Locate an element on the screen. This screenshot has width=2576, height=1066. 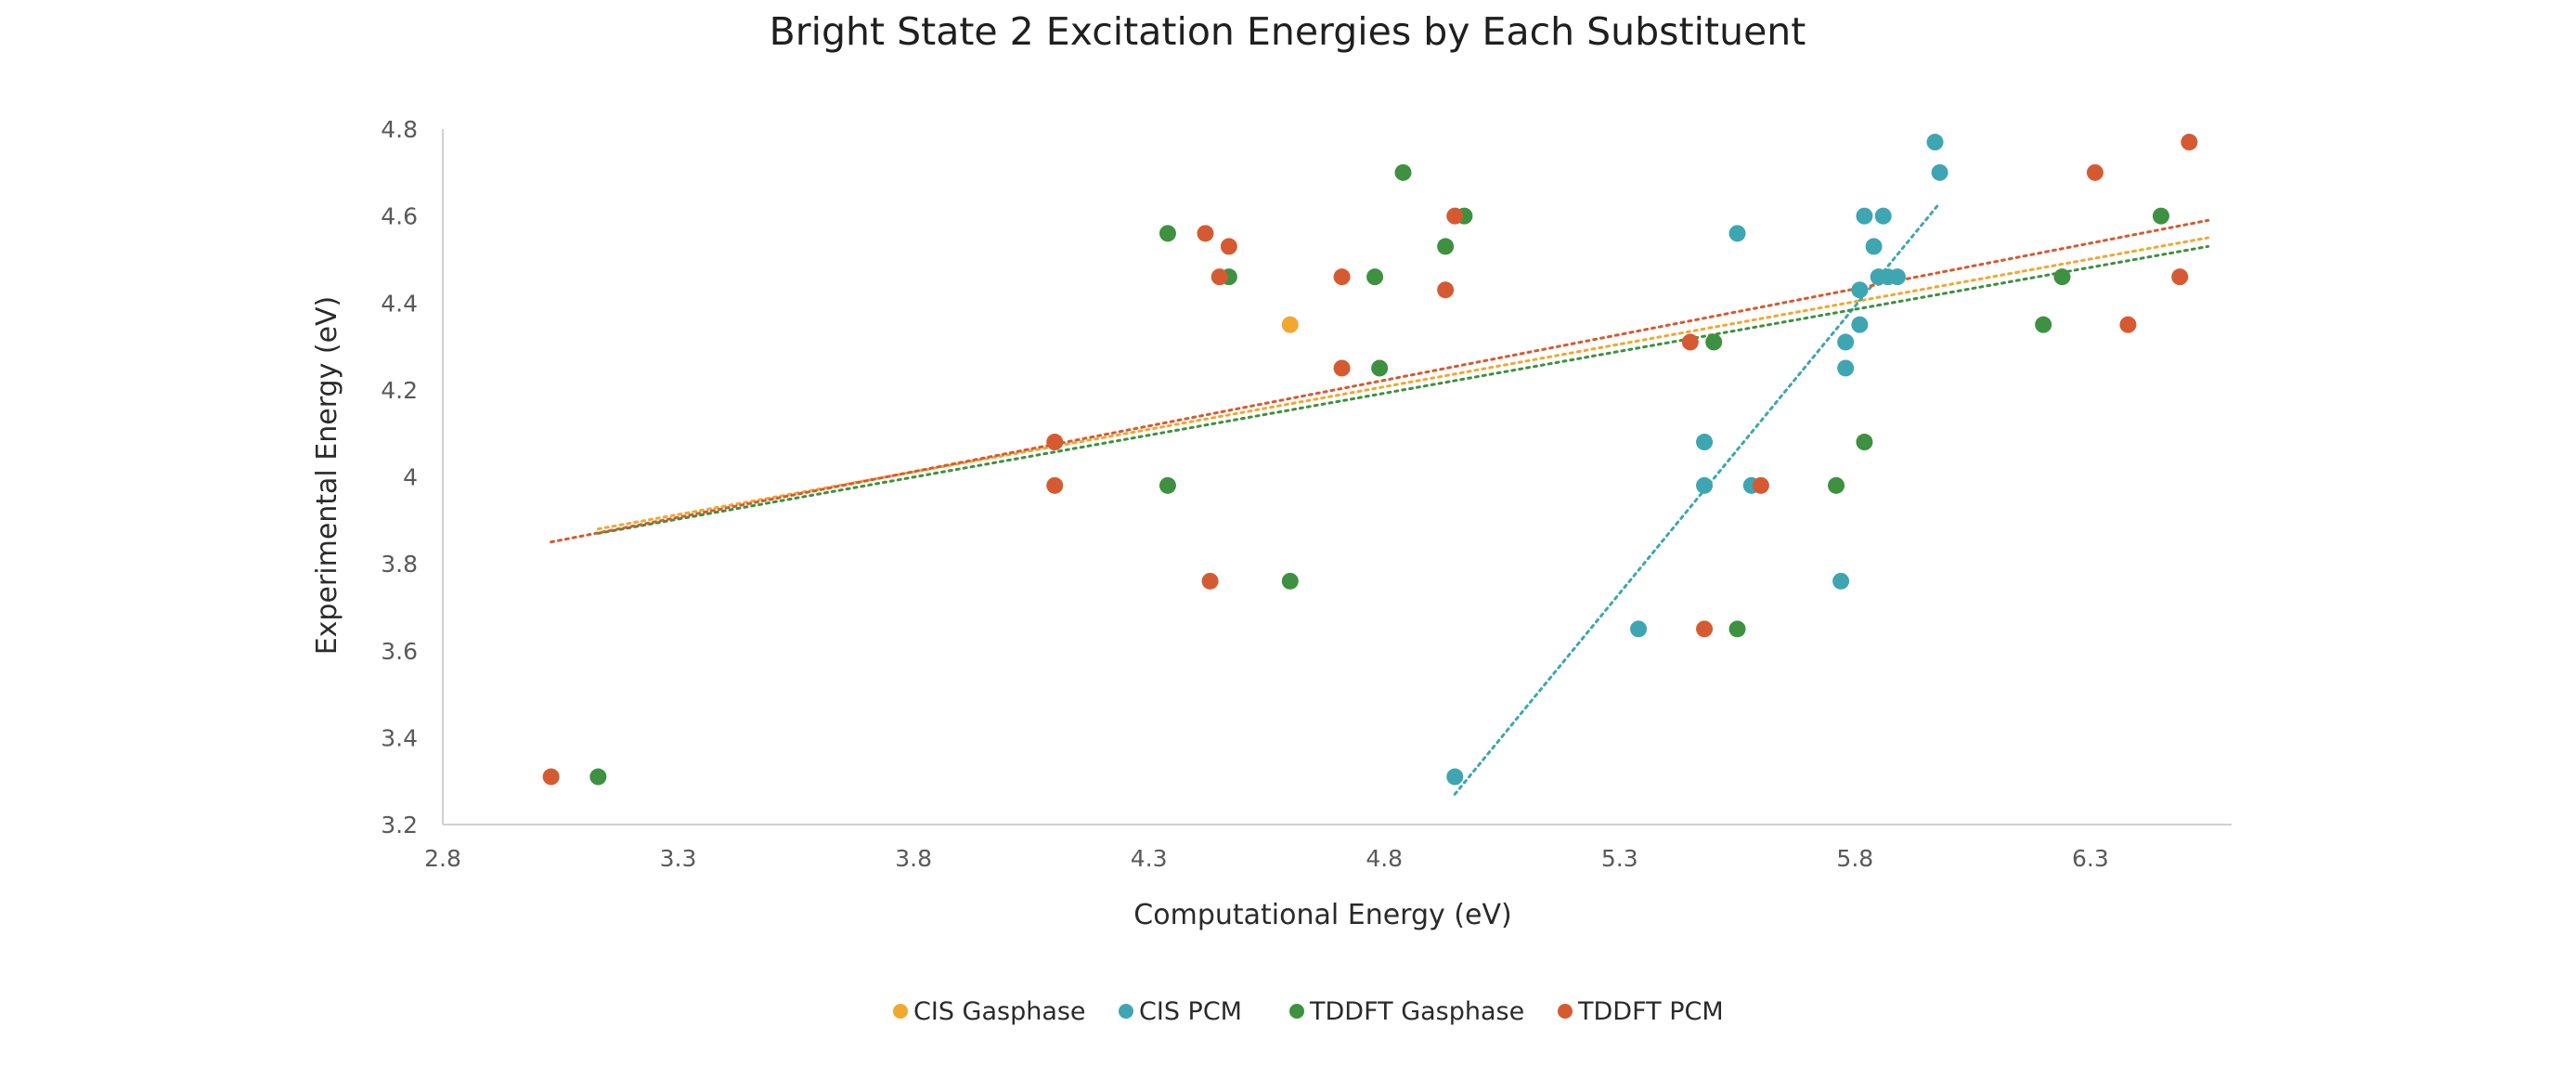
x-tick-label: 4.8 is located at coordinates (1384, 858).